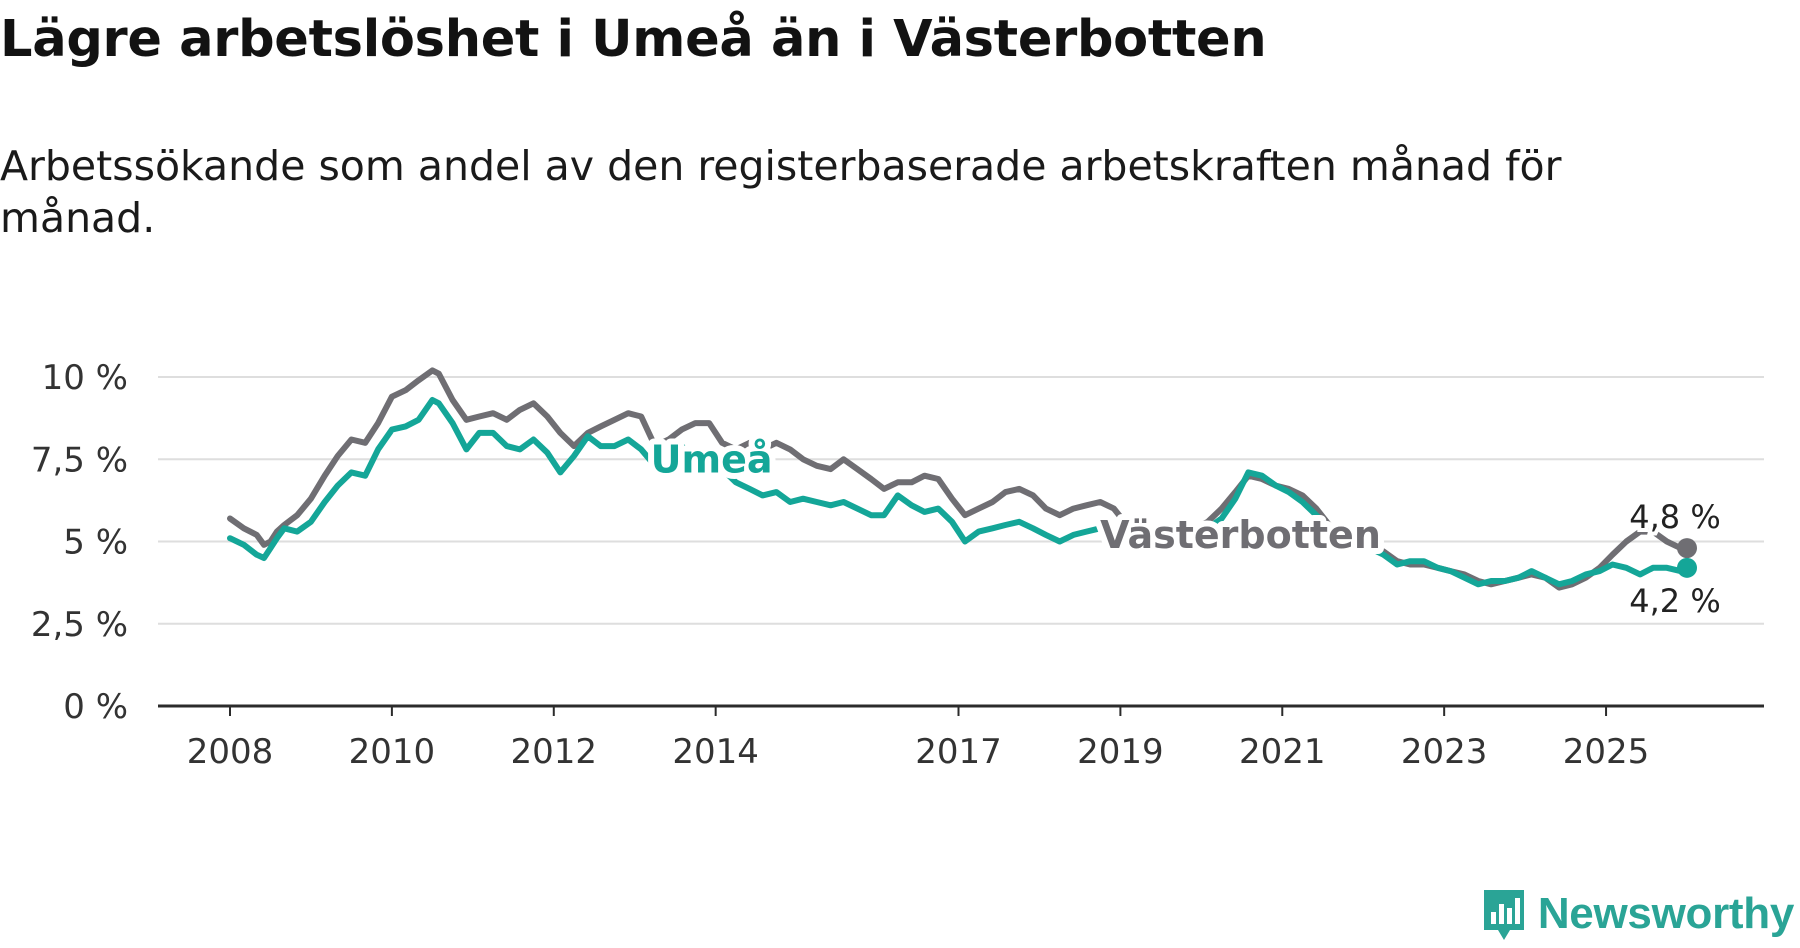 Image resolution: width=1800 pixels, height=948 pixels. I want to click on x-tick-label: 2021, so click(1282, 752).